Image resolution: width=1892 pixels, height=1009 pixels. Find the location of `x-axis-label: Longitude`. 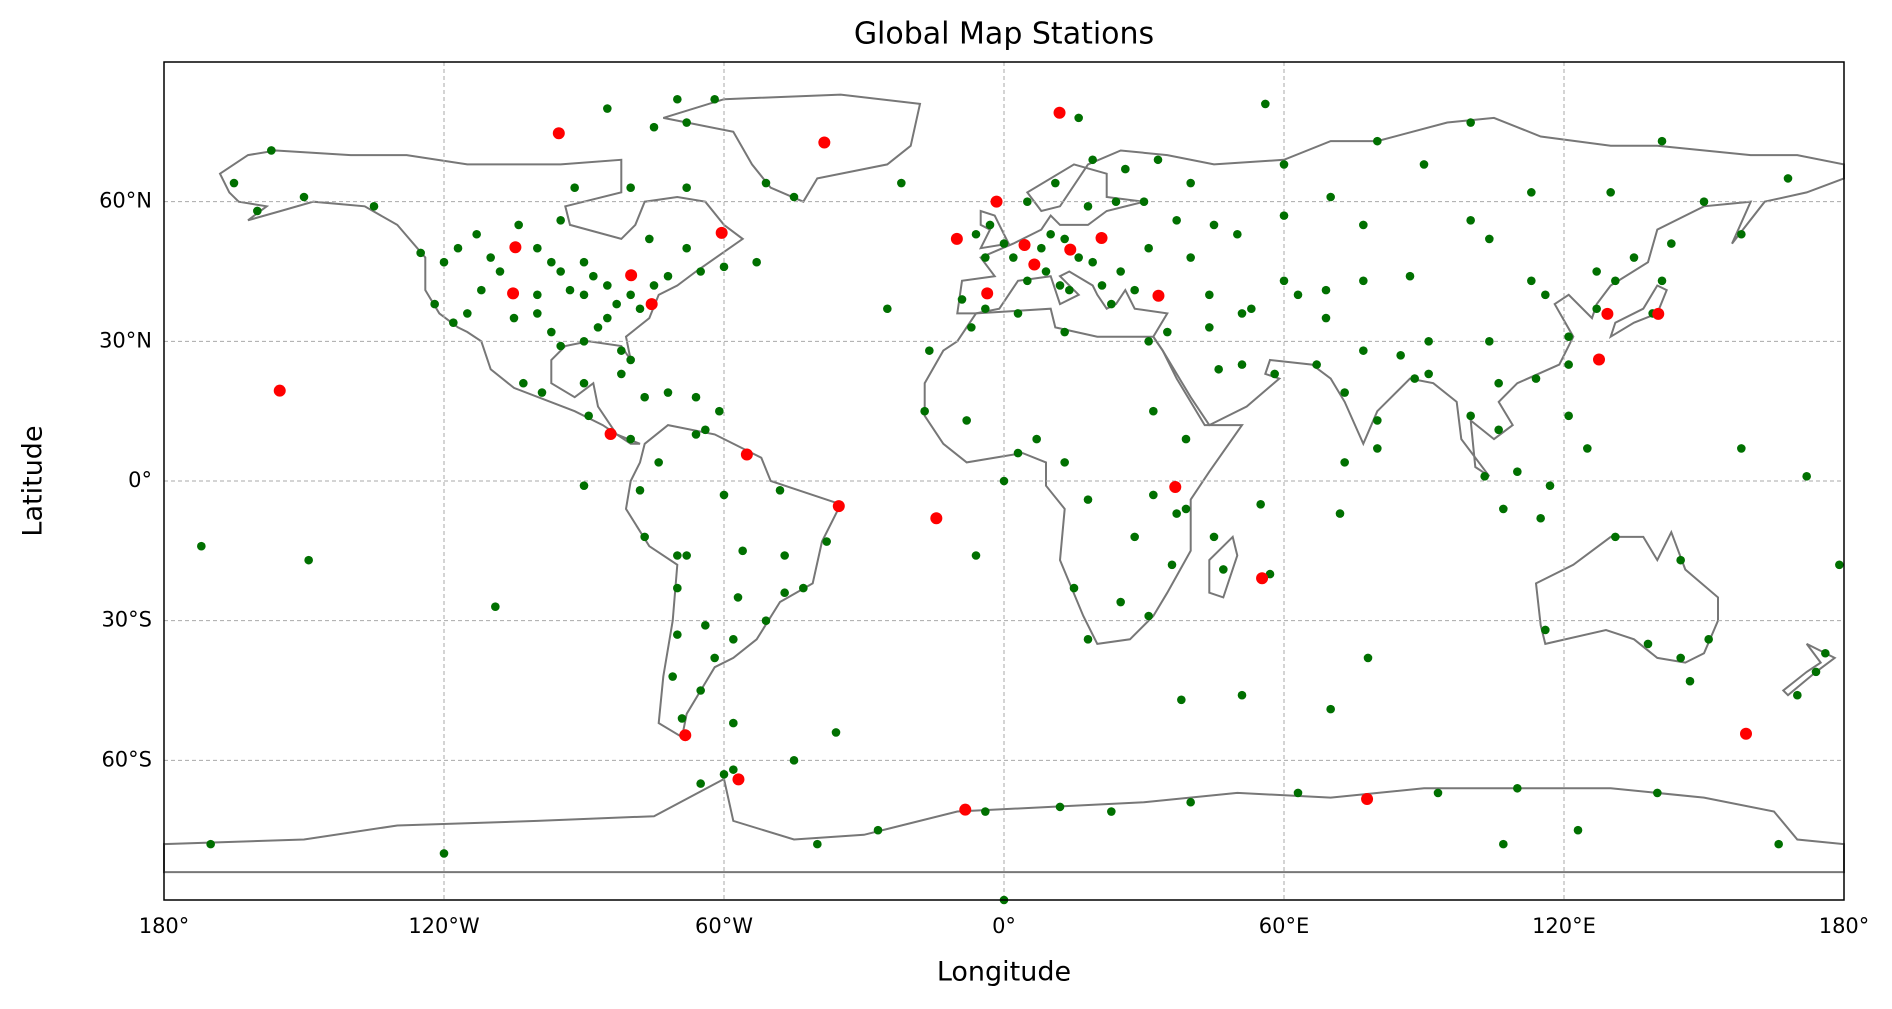

x-axis-label: Longitude is located at coordinates (1004, 972).